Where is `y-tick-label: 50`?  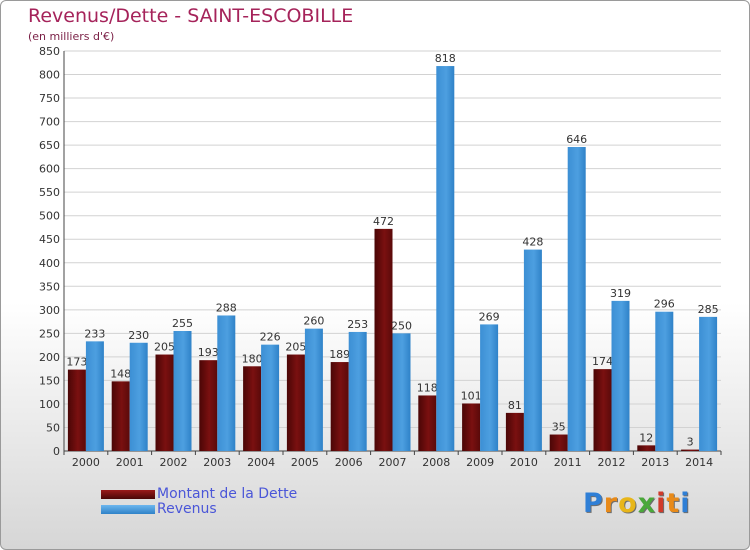
y-tick-label: 50 is located at coordinates (53, 427).